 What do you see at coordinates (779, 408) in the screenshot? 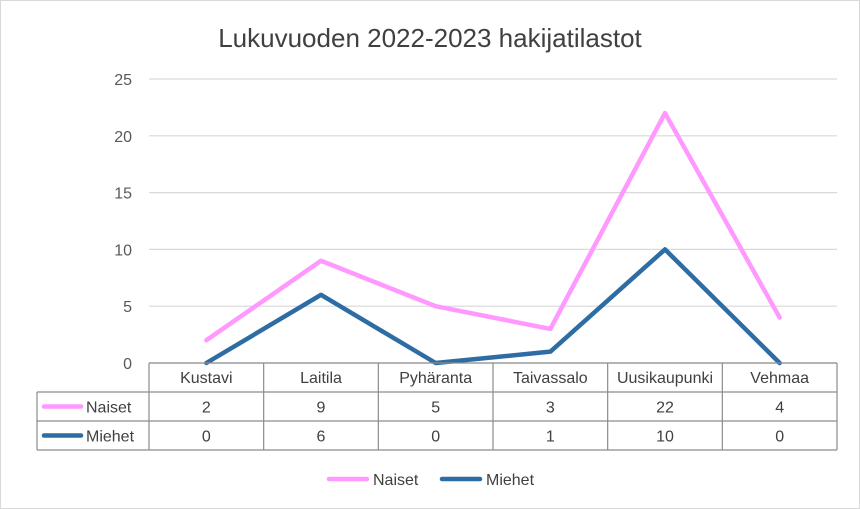
I see `table-value: 4` at bounding box center [779, 408].